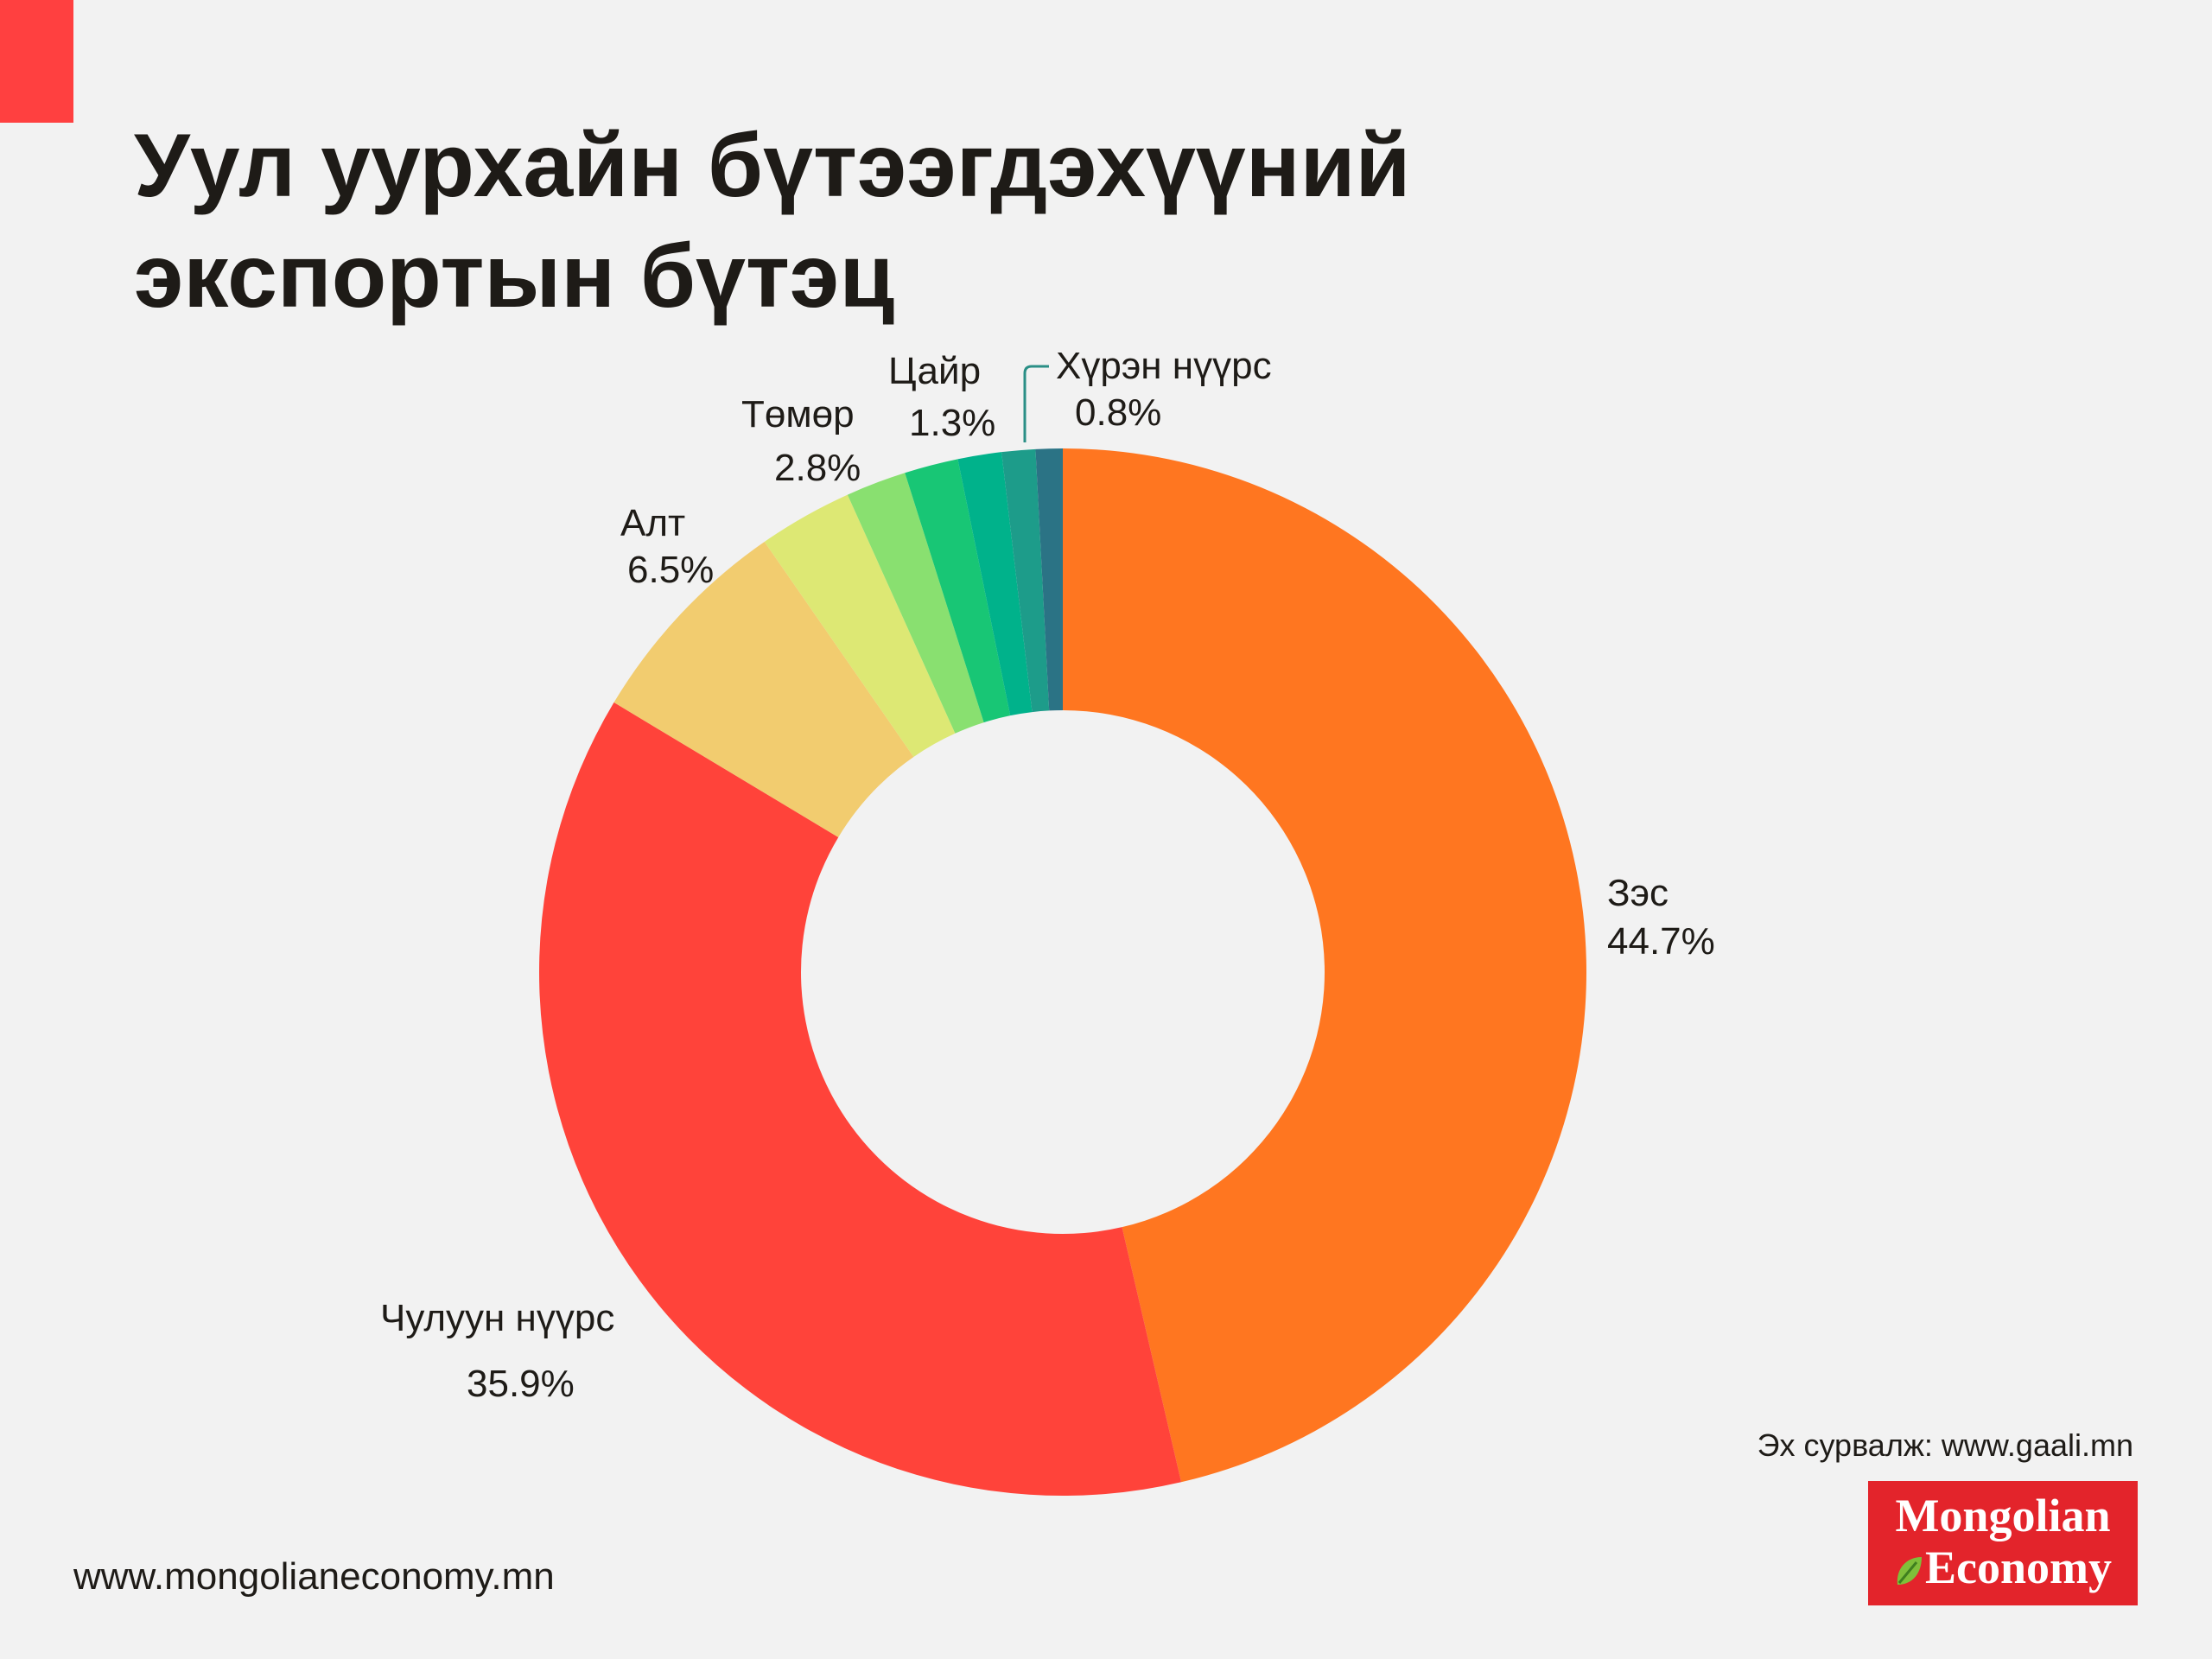 The width and height of the screenshot is (2212, 1659). What do you see at coordinates (1661, 941) in the screenshot?
I see `slice-label-value: 44.7%` at bounding box center [1661, 941].